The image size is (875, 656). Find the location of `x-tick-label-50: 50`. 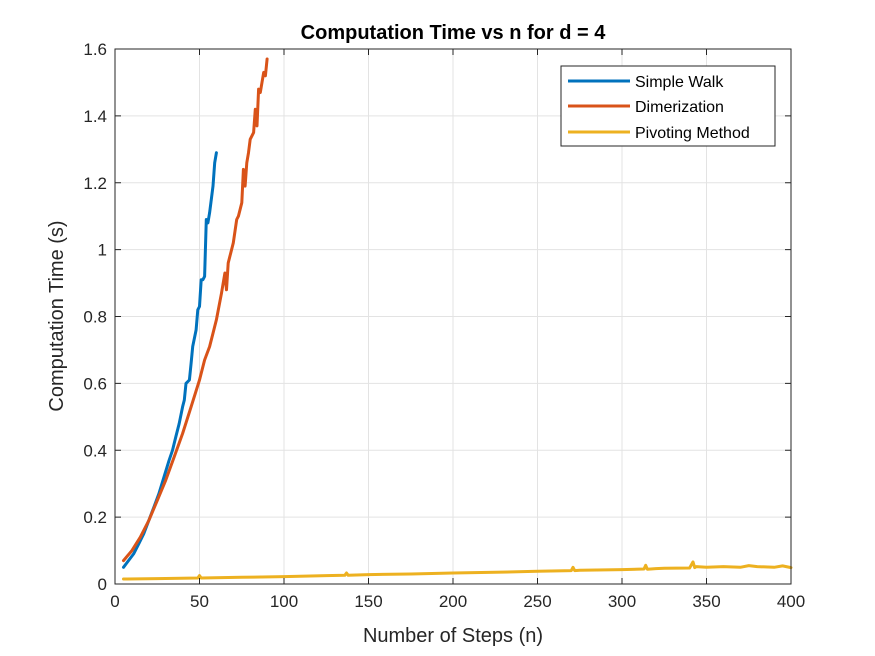

x-tick-label-50: 50 is located at coordinates (199, 601).